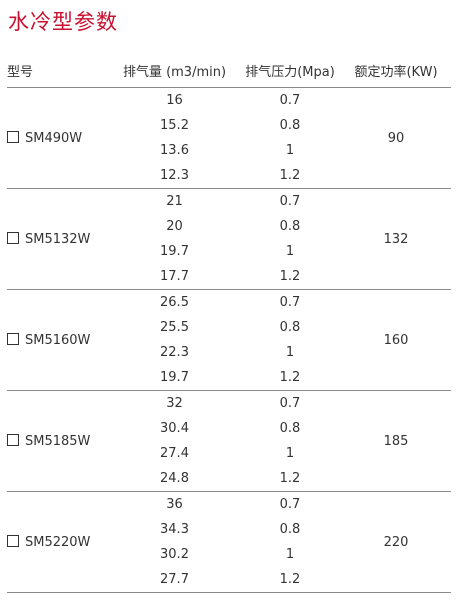 This screenshot has height=606, width=459. I want to click on table-row: 27.7 1.2, so click(229, 580).